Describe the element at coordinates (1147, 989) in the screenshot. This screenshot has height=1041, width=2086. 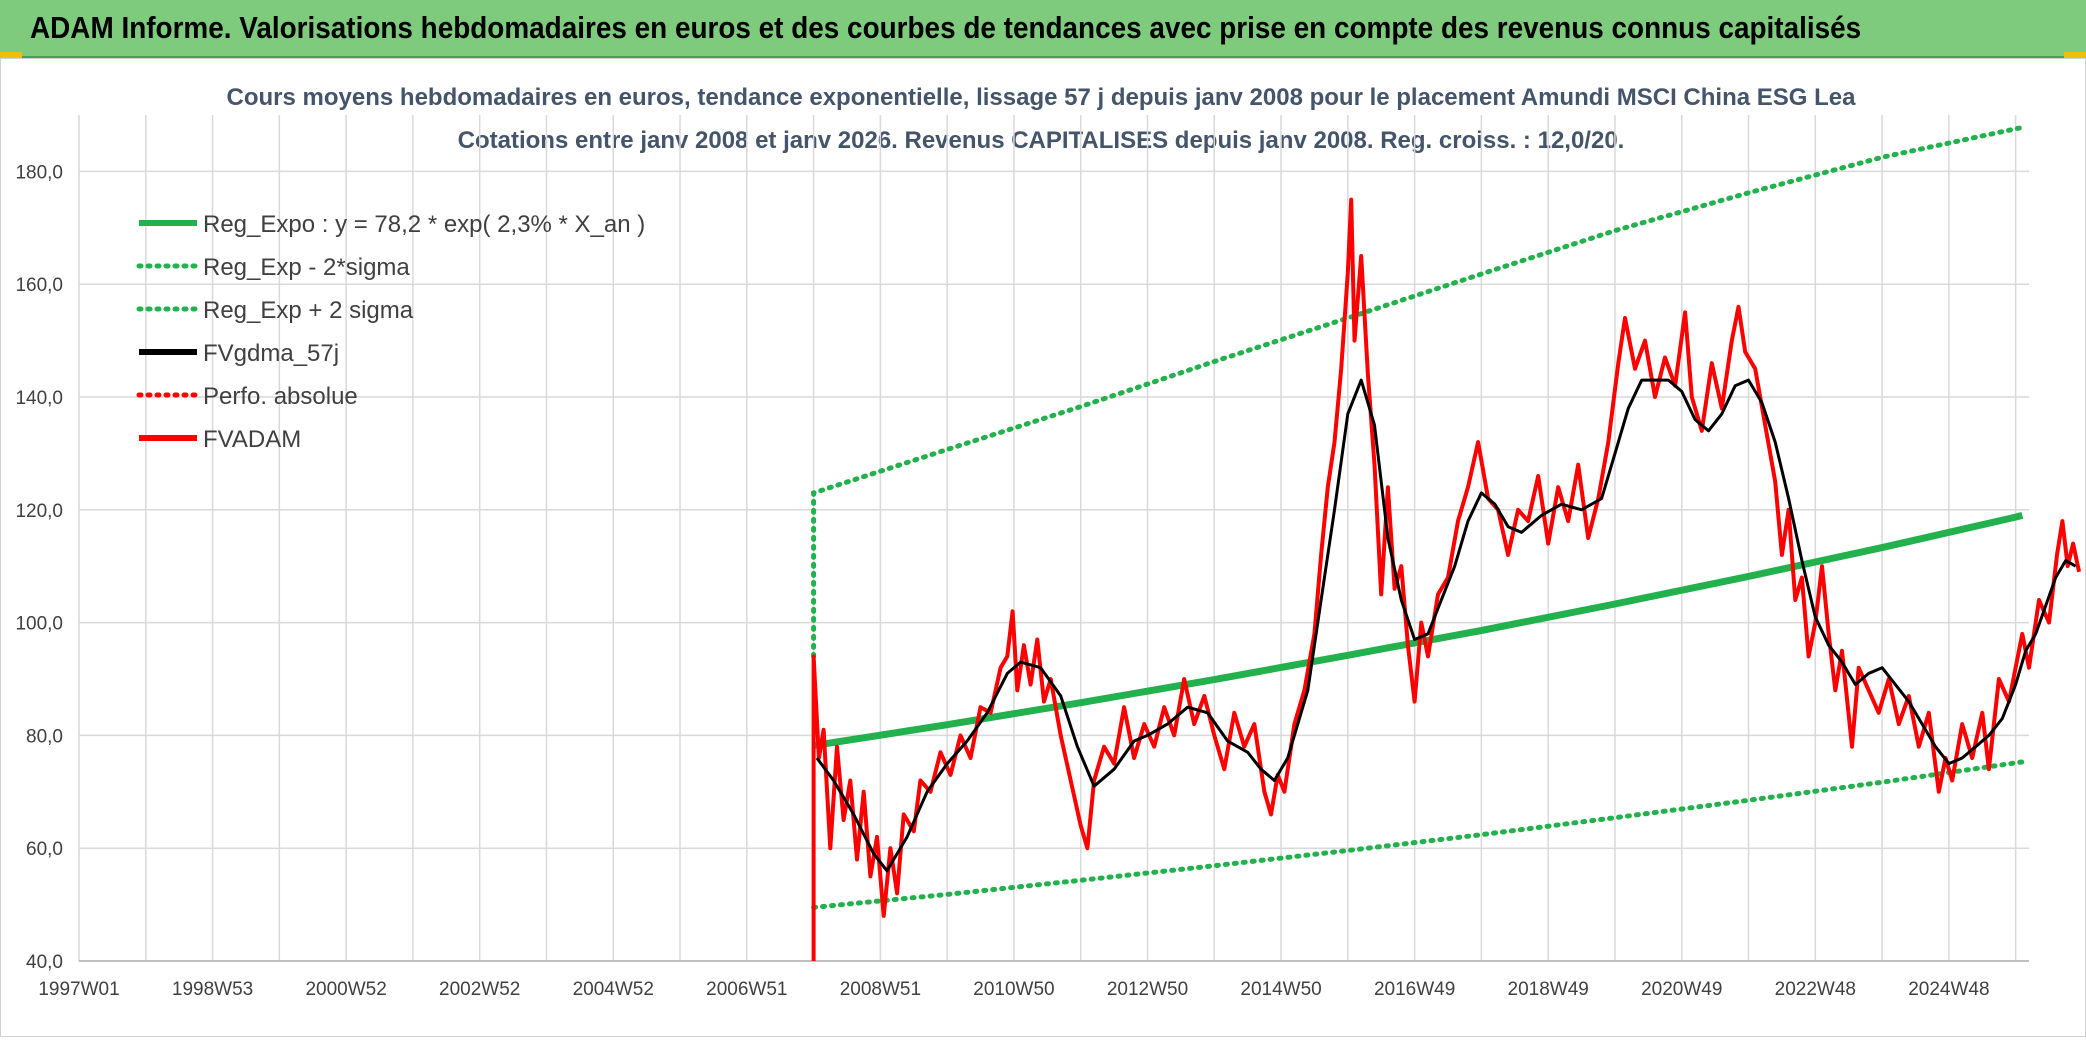
I see `x-tick-label: 2012W50` at that location.